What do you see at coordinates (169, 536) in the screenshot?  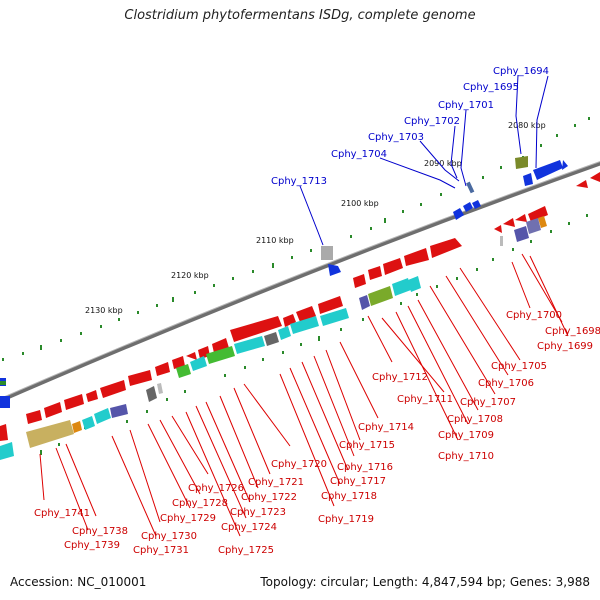 I see `gene-label-bottom: Cphy_1730` at bounding box center [169, 536].